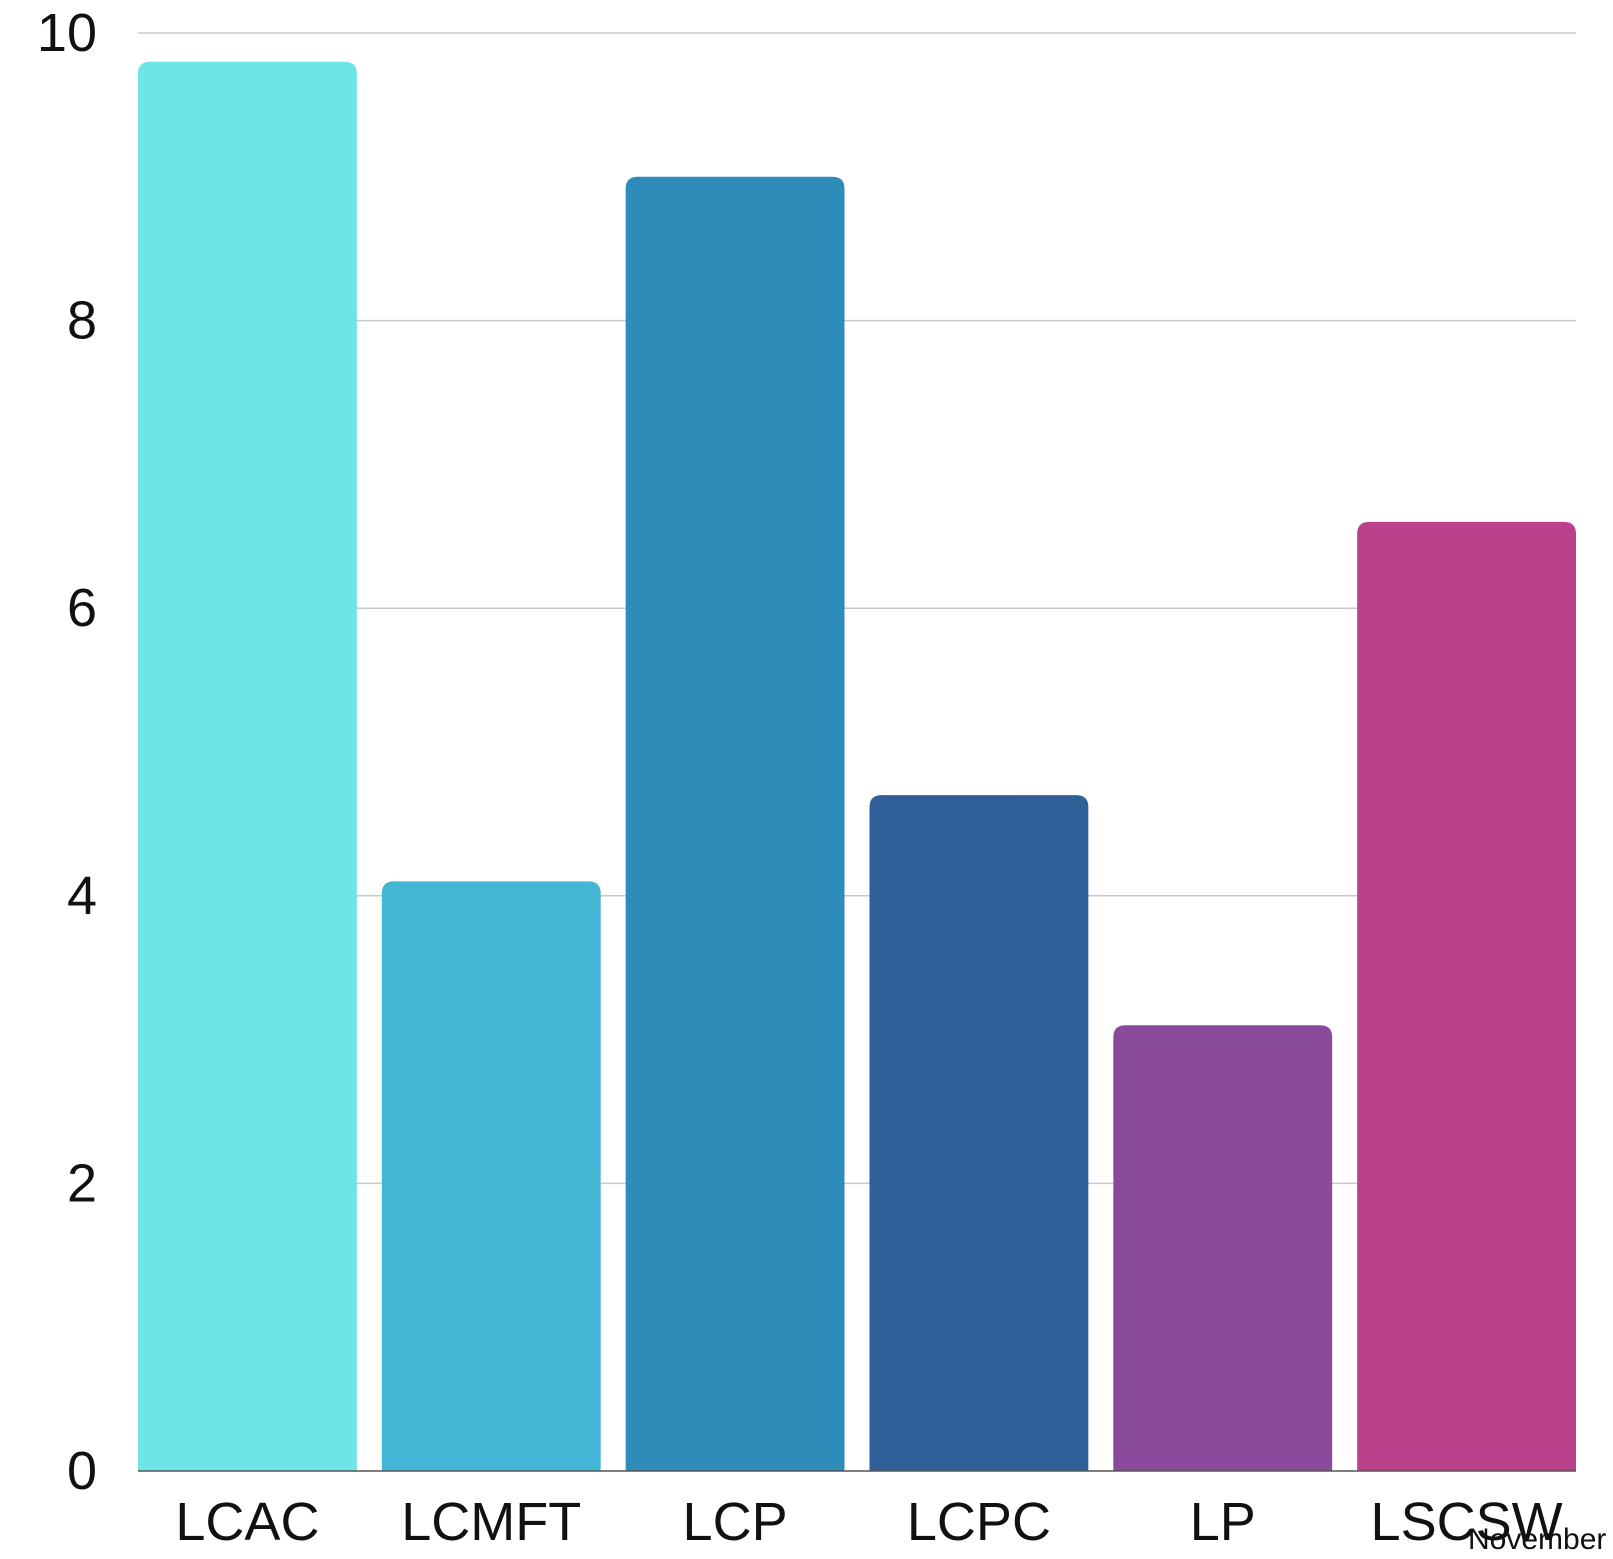 The image size is (1613, 1559). What do you see at coordinates (735, 823) in the screenshot?
I see `bar-lcp` at bounding box center [735, 823].